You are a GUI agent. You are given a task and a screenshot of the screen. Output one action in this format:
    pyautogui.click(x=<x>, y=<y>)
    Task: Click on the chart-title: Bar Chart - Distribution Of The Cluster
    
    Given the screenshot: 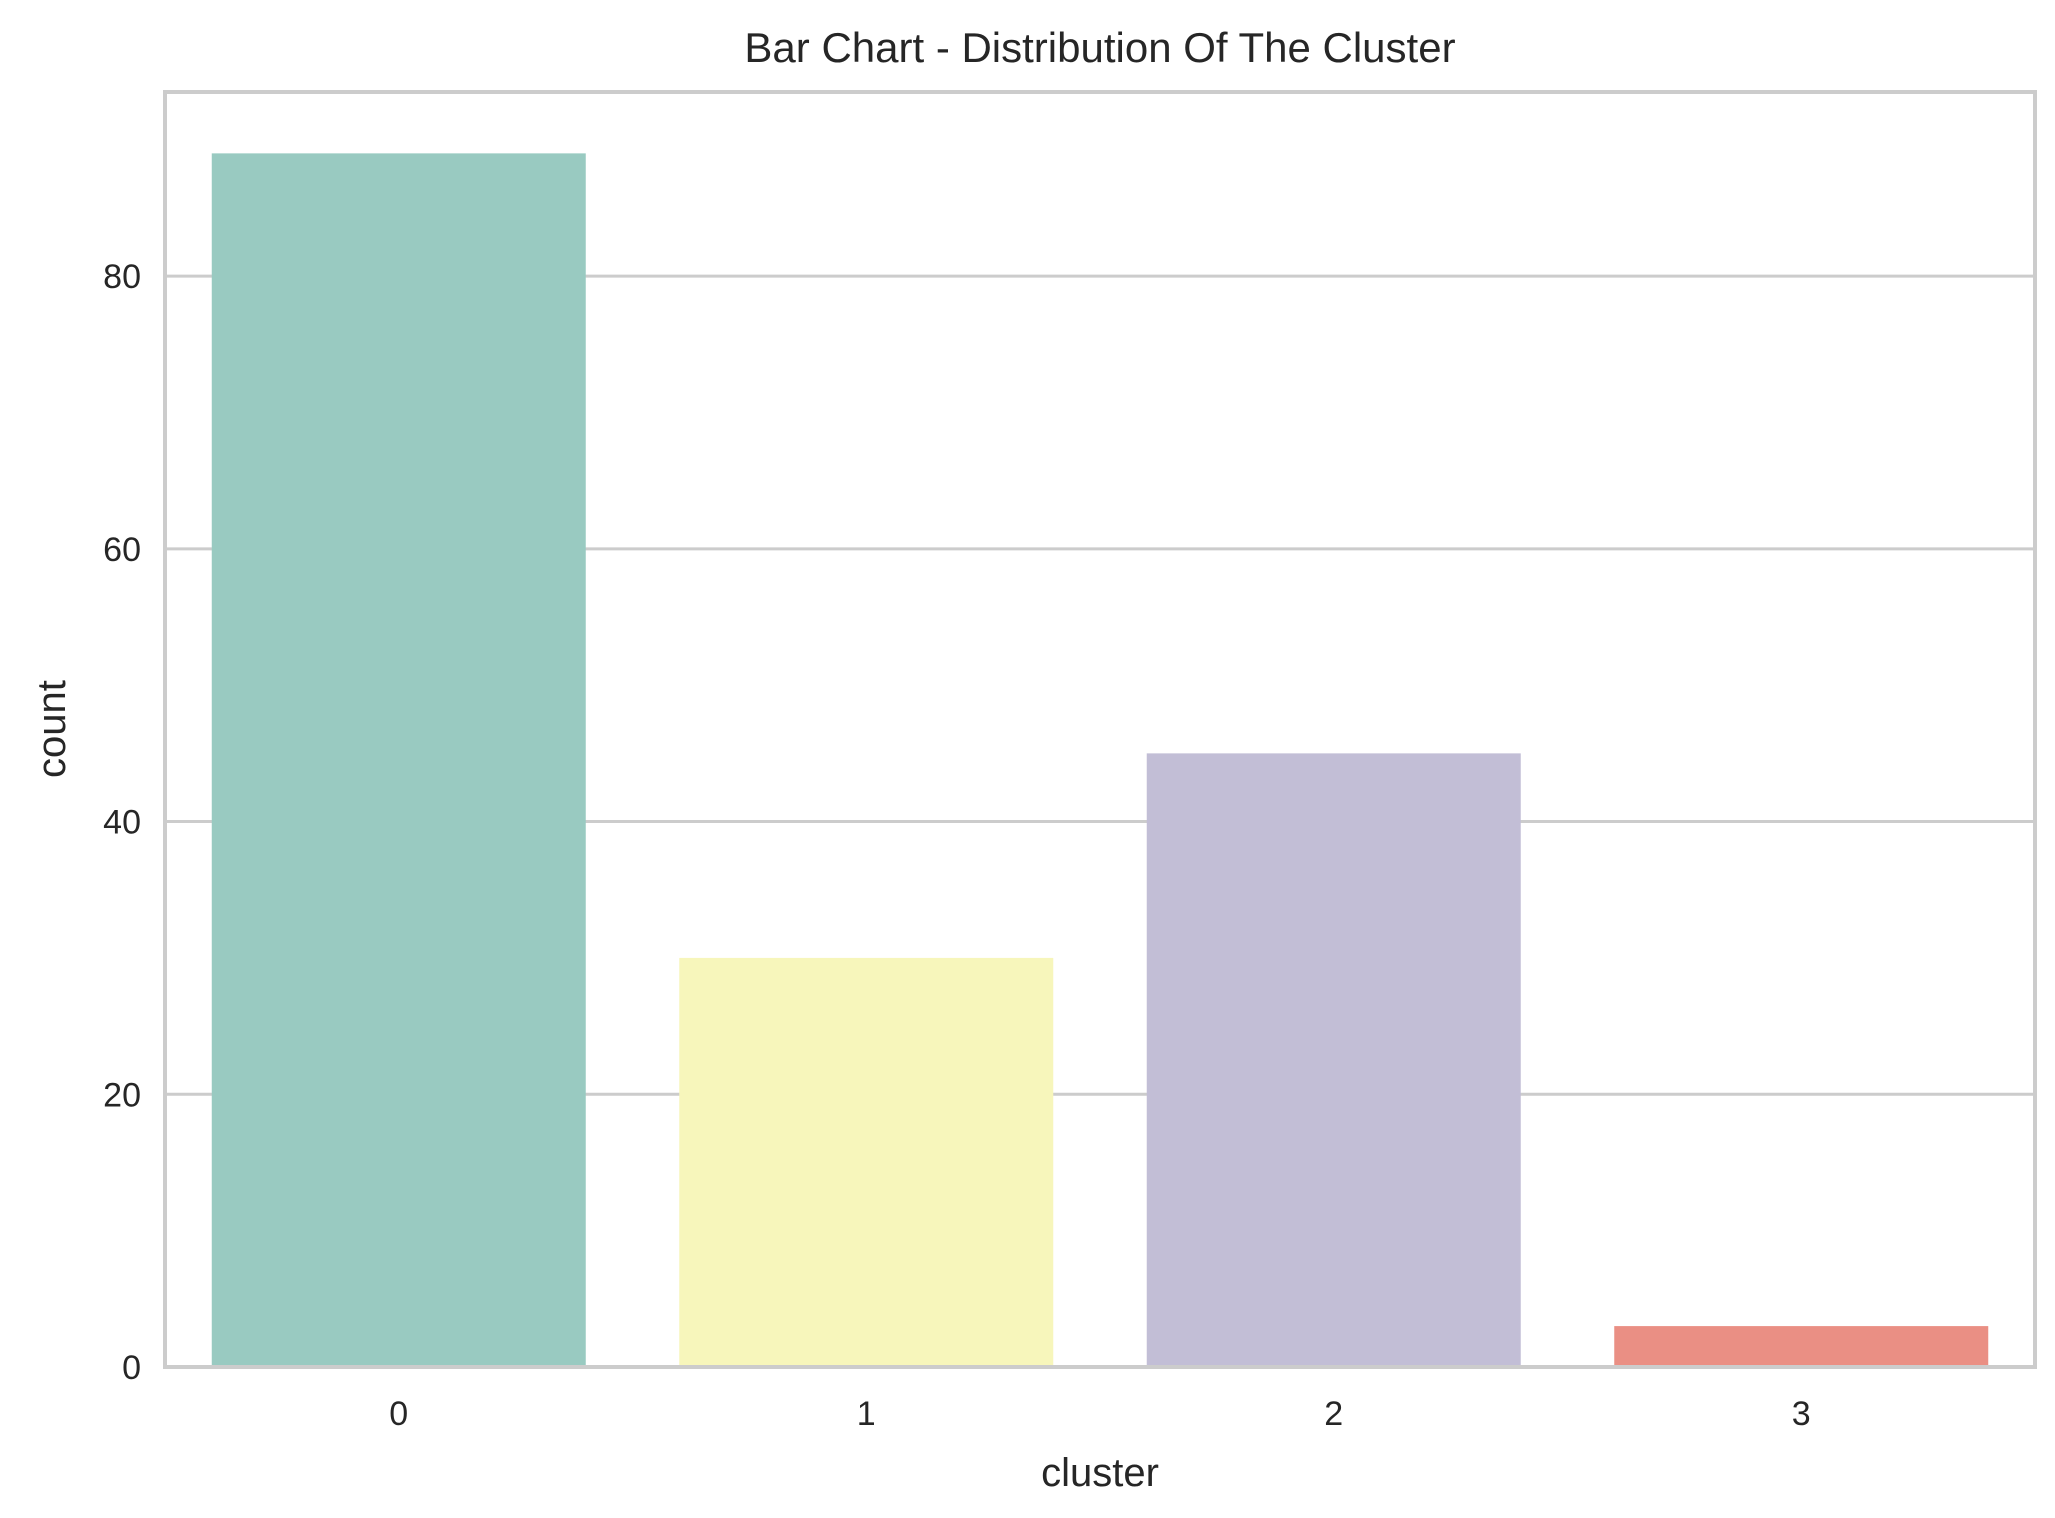 What is the action you would take?
    pyautogui.click(x=1099, y=47)
    